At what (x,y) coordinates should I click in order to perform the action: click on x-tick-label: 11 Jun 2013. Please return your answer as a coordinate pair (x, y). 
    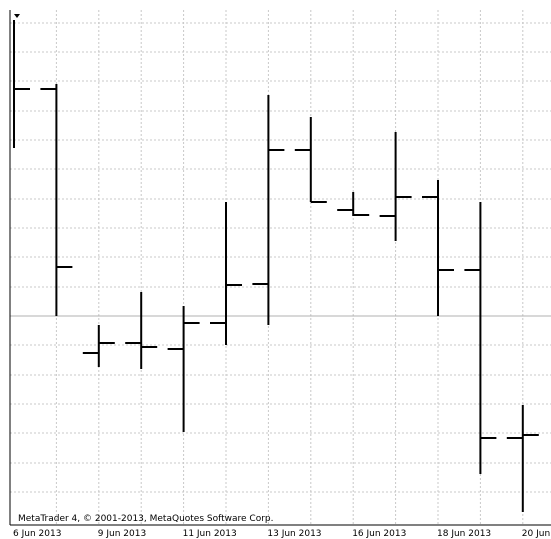
    Looking at the image, I should click on (210, 534).